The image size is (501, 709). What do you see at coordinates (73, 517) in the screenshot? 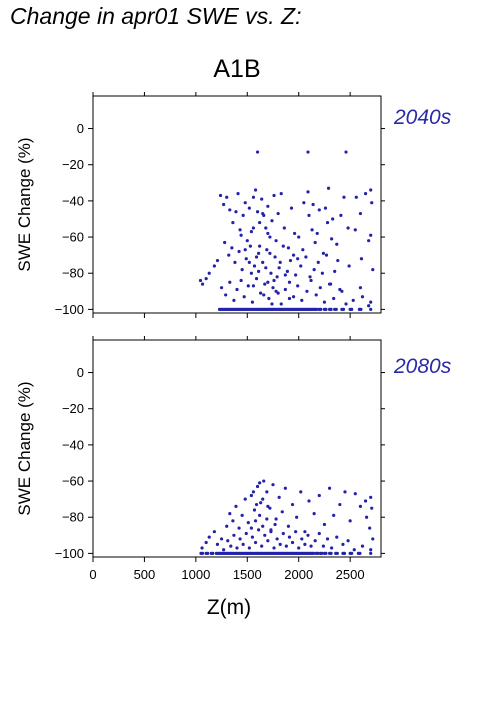
I see `y-tick-label: −80` at bounding box center [73, 517].